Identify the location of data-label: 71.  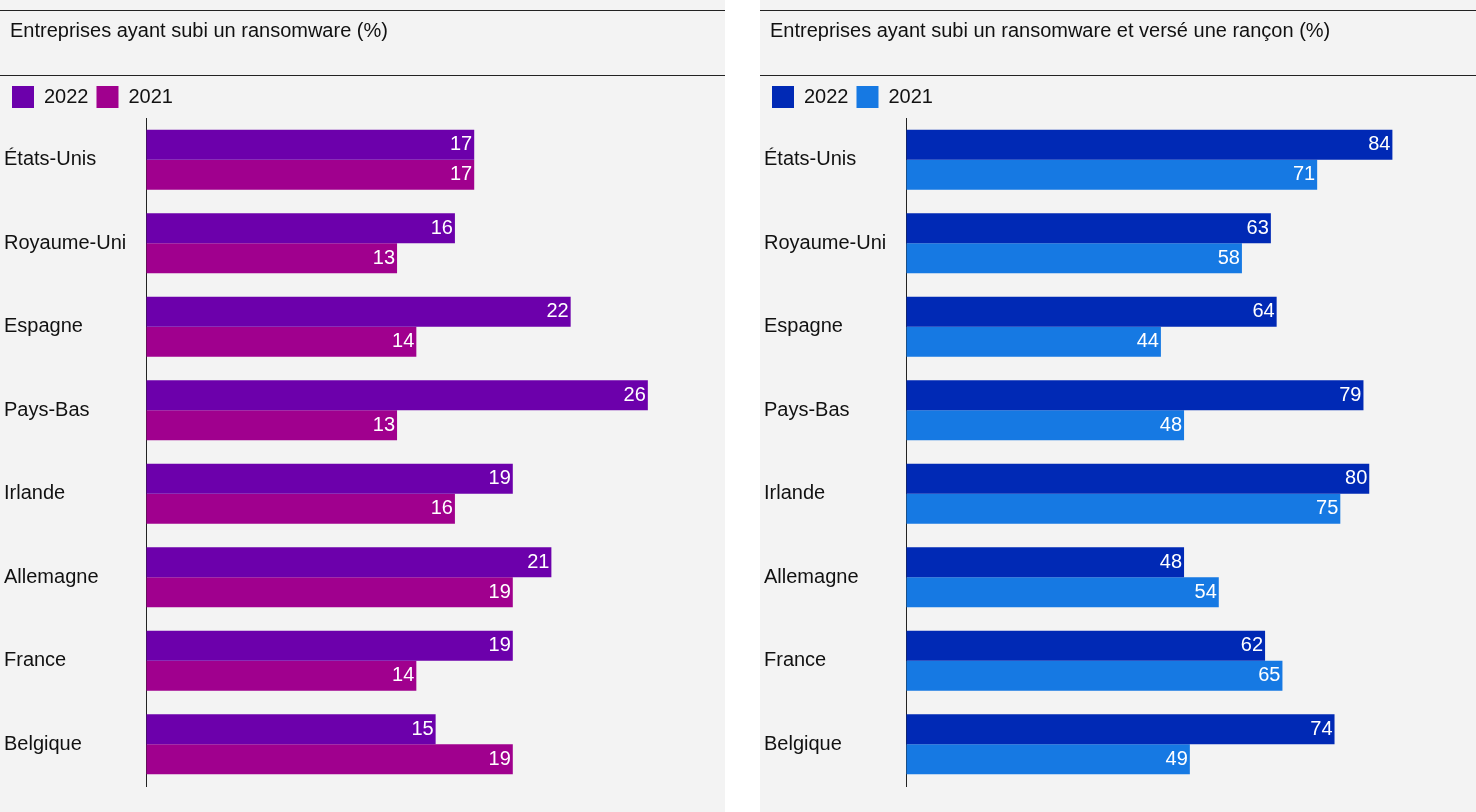
(1304, 173).